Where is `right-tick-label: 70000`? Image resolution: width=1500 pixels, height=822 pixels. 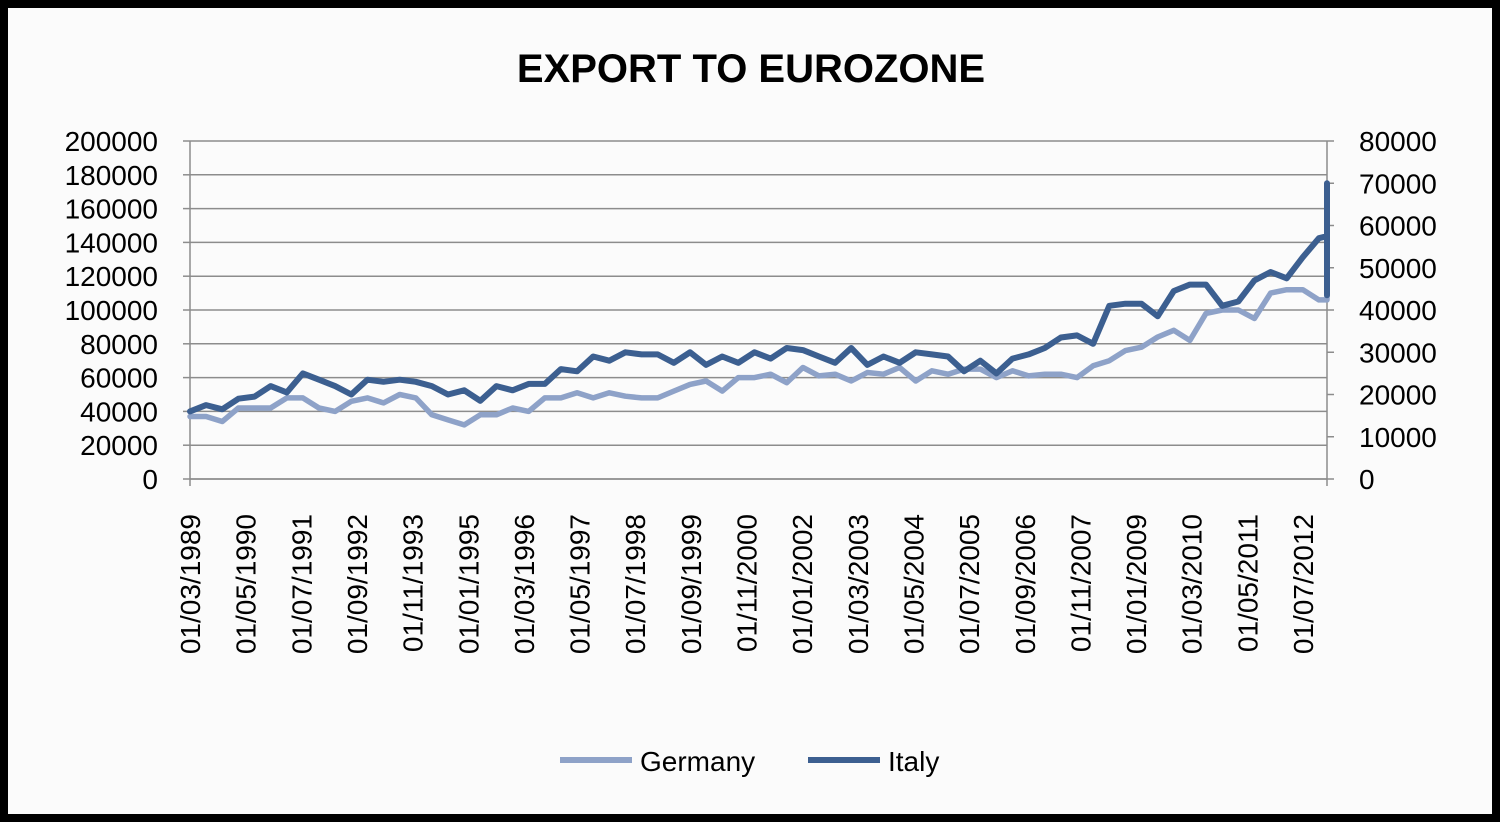 right-tick-label: 70000 is located at coordinates (1398, 183).